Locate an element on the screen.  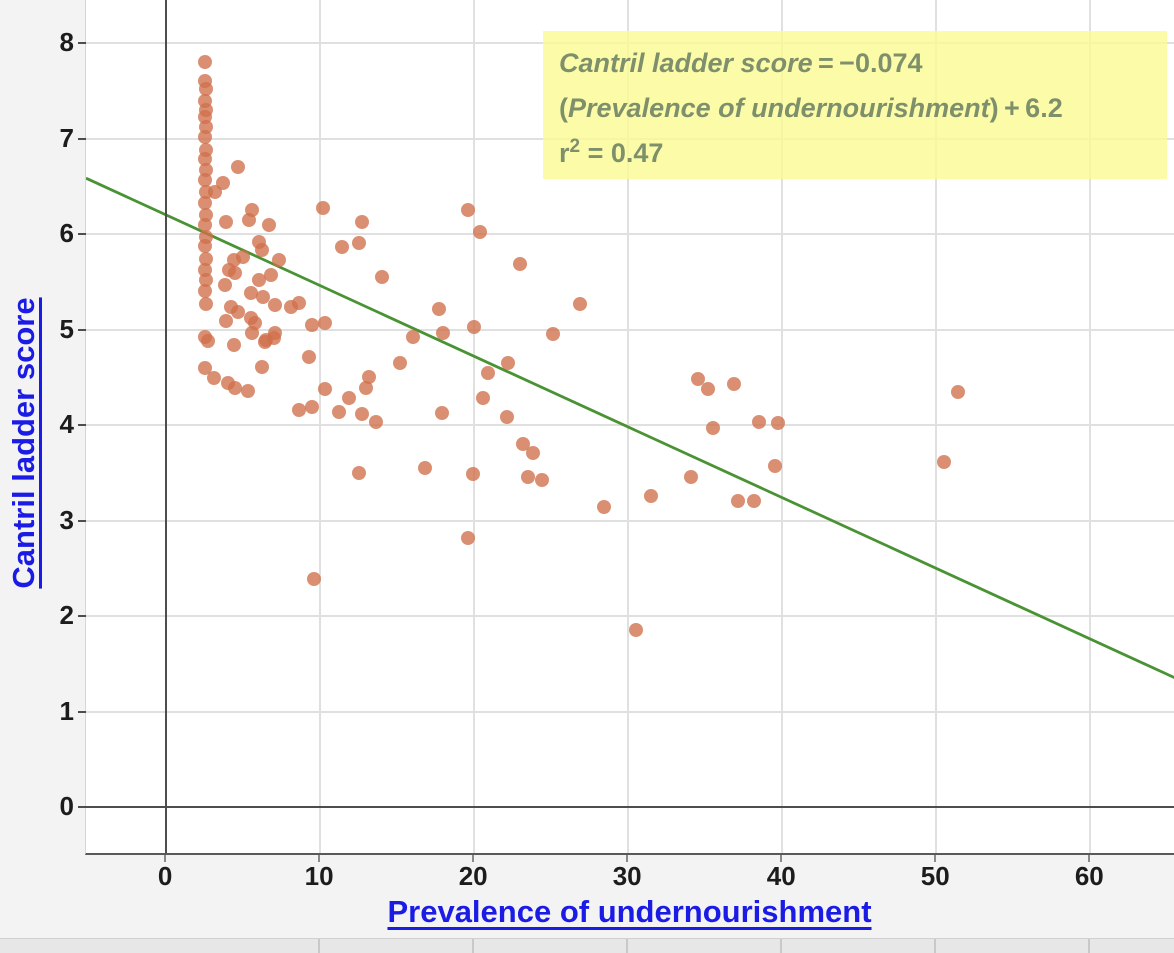
x-axis-label-link: Prevalence of undernourishment is located at coordinates (629, 911).